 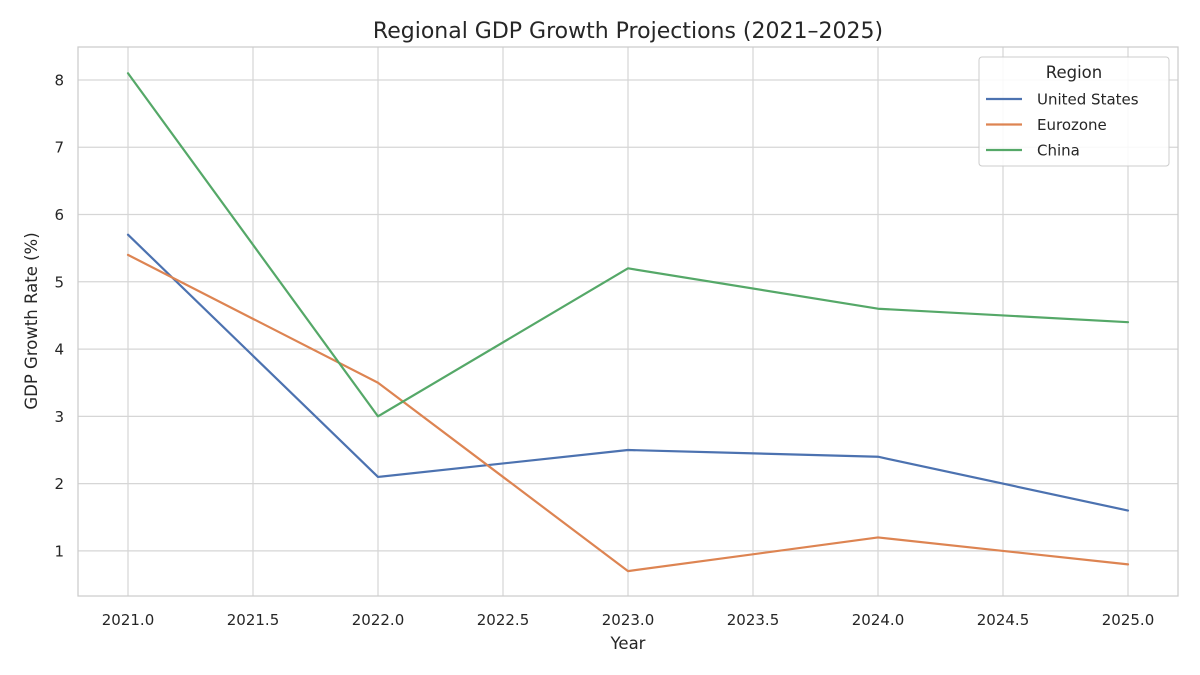 I want to click on legend: Region United States Eurozone China, so click(x=1074, y=111).